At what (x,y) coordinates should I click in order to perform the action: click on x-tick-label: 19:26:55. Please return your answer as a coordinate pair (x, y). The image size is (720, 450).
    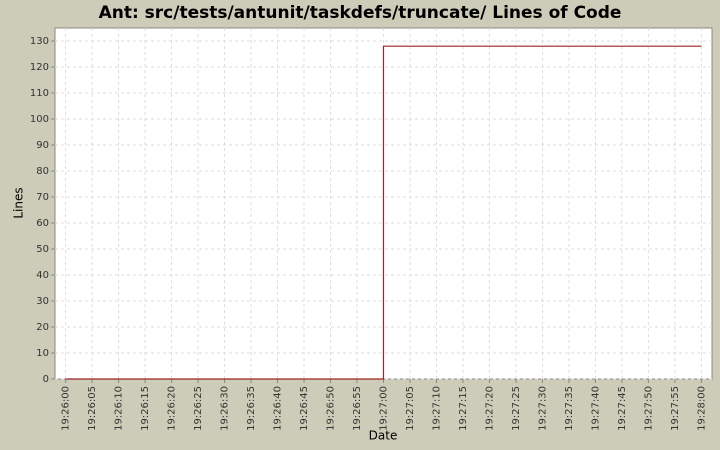
    Looking at the image, I should click on (357, 408).